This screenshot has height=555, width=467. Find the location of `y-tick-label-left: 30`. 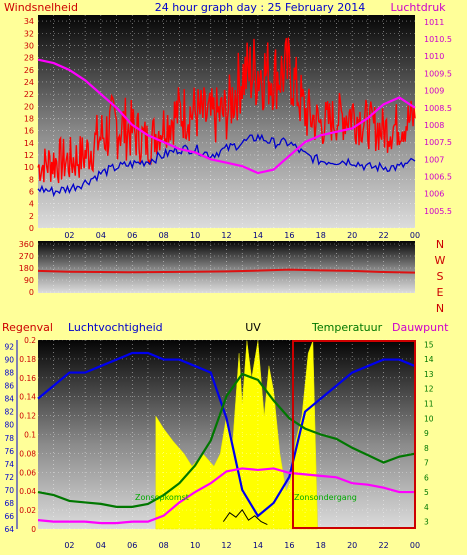

y-tick-label-left: 30 is located at coordinates (29, 45).